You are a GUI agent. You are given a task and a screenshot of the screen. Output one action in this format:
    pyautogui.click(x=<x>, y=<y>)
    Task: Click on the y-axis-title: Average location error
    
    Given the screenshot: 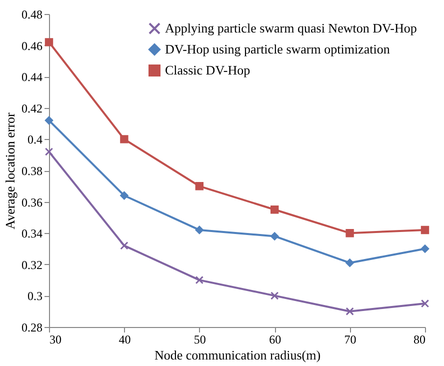 What is the action you would take?
    pyautogui.click(x=10, y=171)
    